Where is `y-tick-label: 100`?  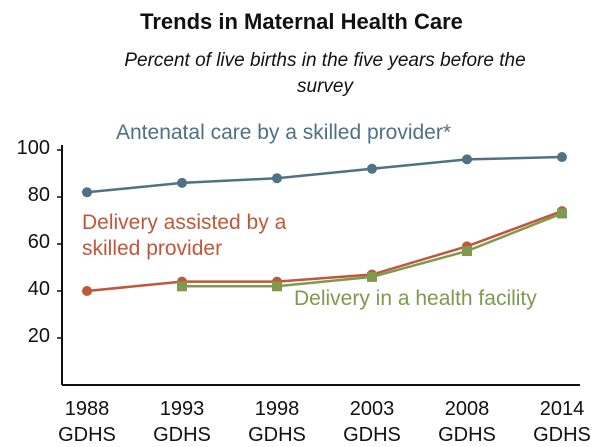
y-tick-label: 100 is located at coordinates (33, 148).